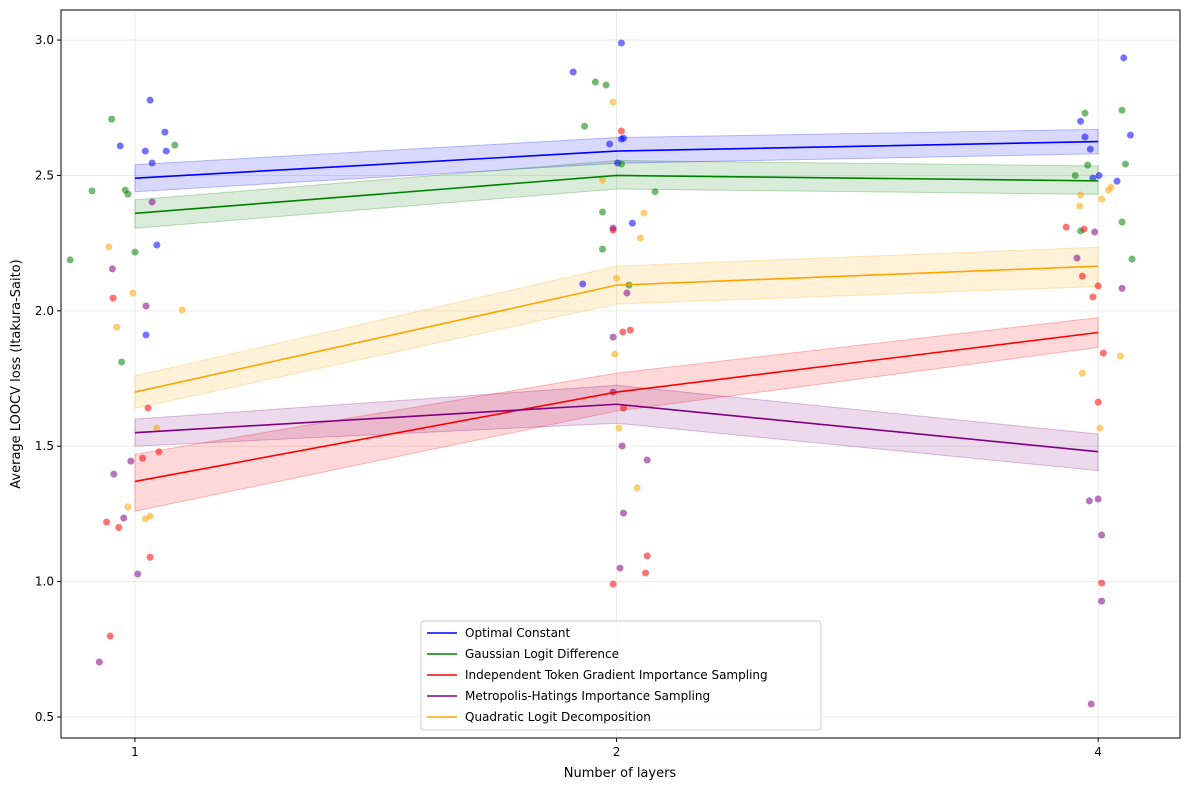 The width and height of the screenshot is (1189, 794). Describe the element at coordinates (558, 717) in the screenshot. I see `legend-label: Quadratic Logit Decomposition` at that location.